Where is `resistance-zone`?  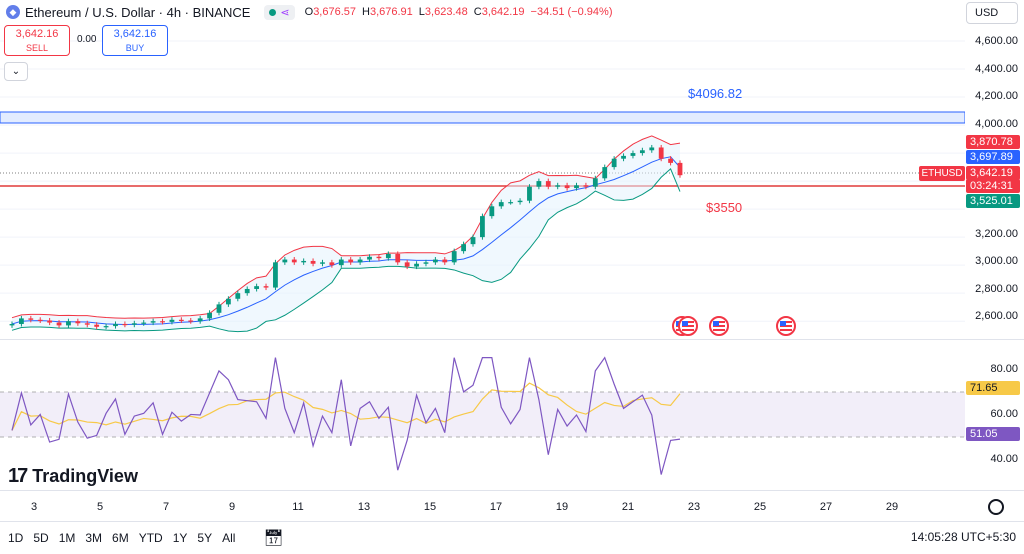
resistance-zone is located at coordinates (482, 117).